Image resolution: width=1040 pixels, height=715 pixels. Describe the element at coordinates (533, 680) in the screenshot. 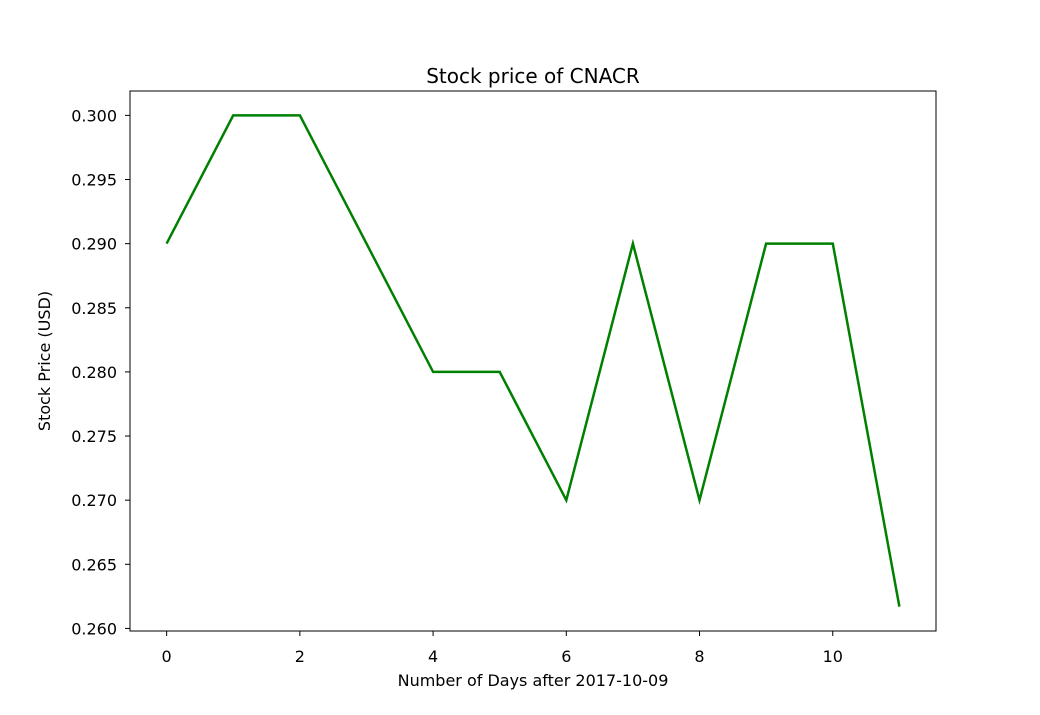

I see `x-axis-label: Number of Days after 2017-10-09` at that location.